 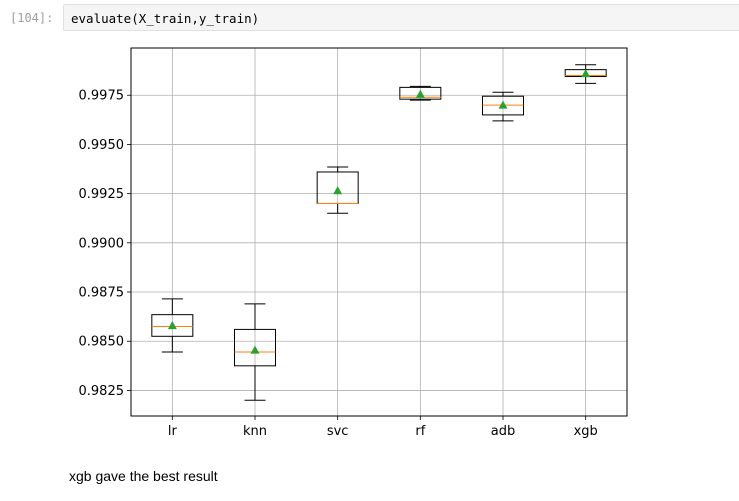 What do you see at coordinates (102, 391) in the screenshot?
I see `y-tick-label: 0.9825` at bounding box center [102, 391].